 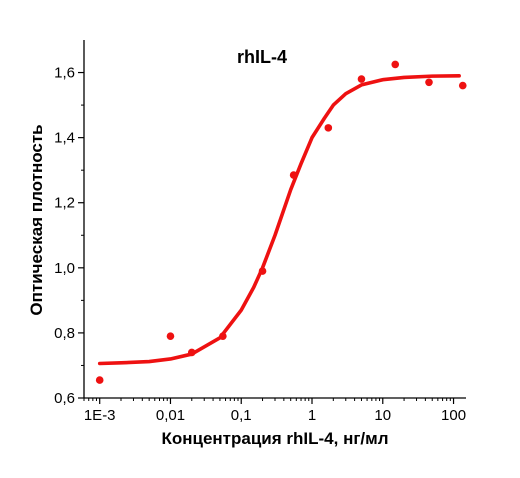 I want to click on x-tick-label: 0,1, so click(x=241, y=415).